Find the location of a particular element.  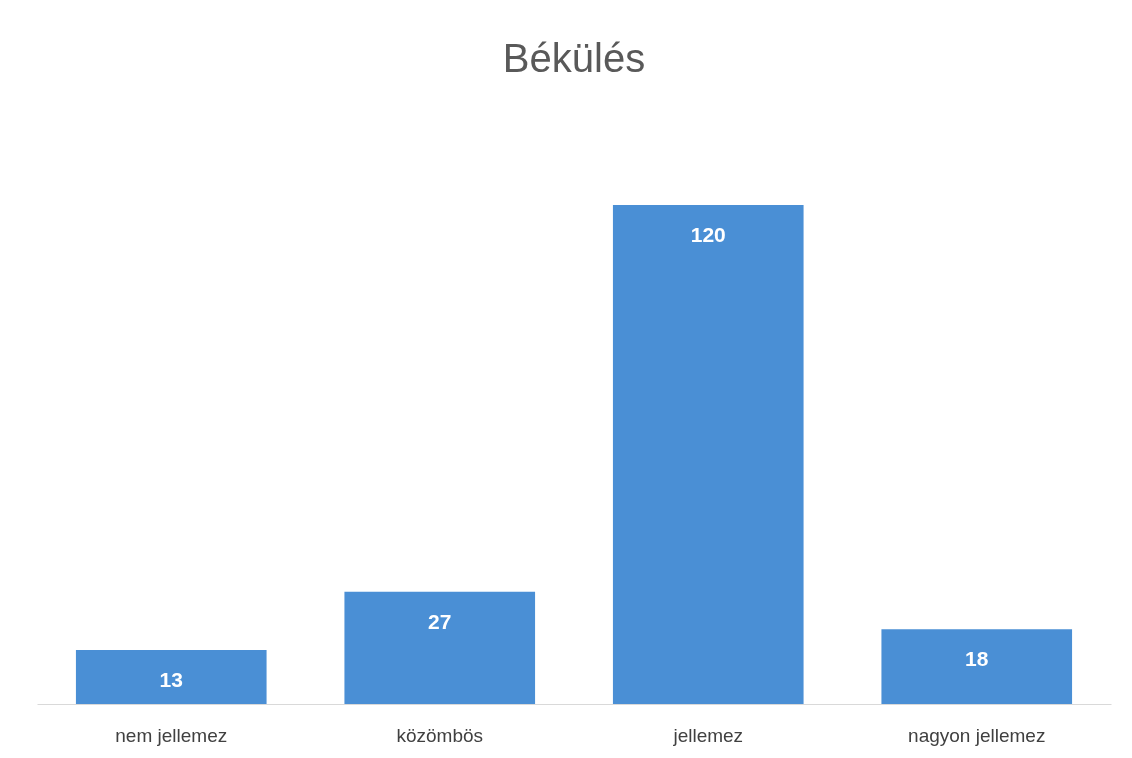

data-label: 27 is located at coordinates (440, 621).